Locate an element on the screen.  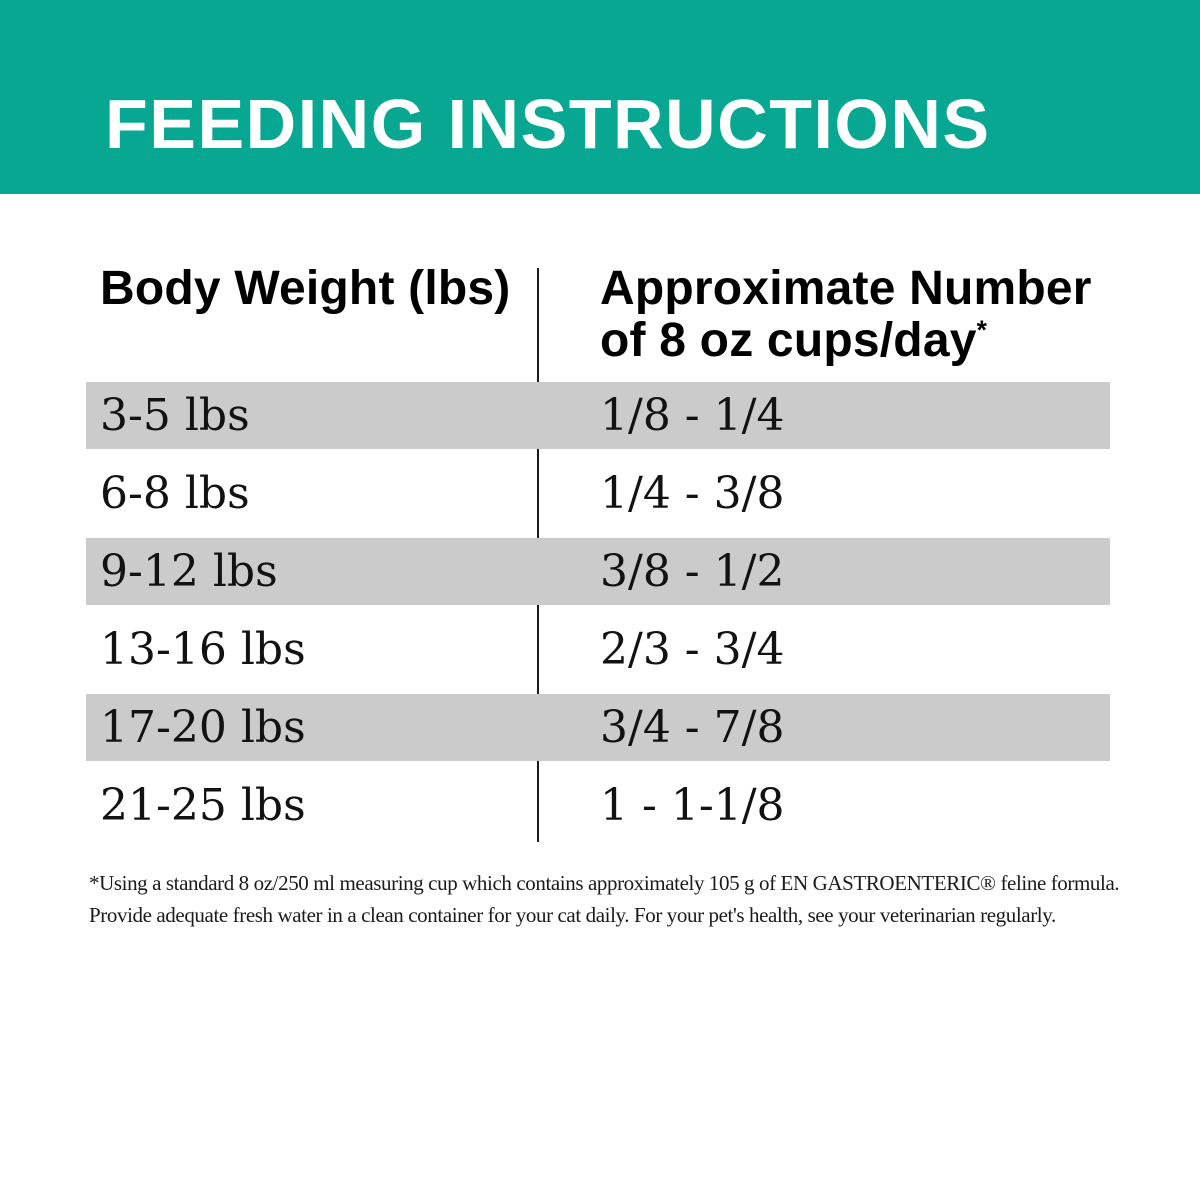
table-row: 21-25 lbs 1 - 1-1/8 is located at coordinates (598, 805).